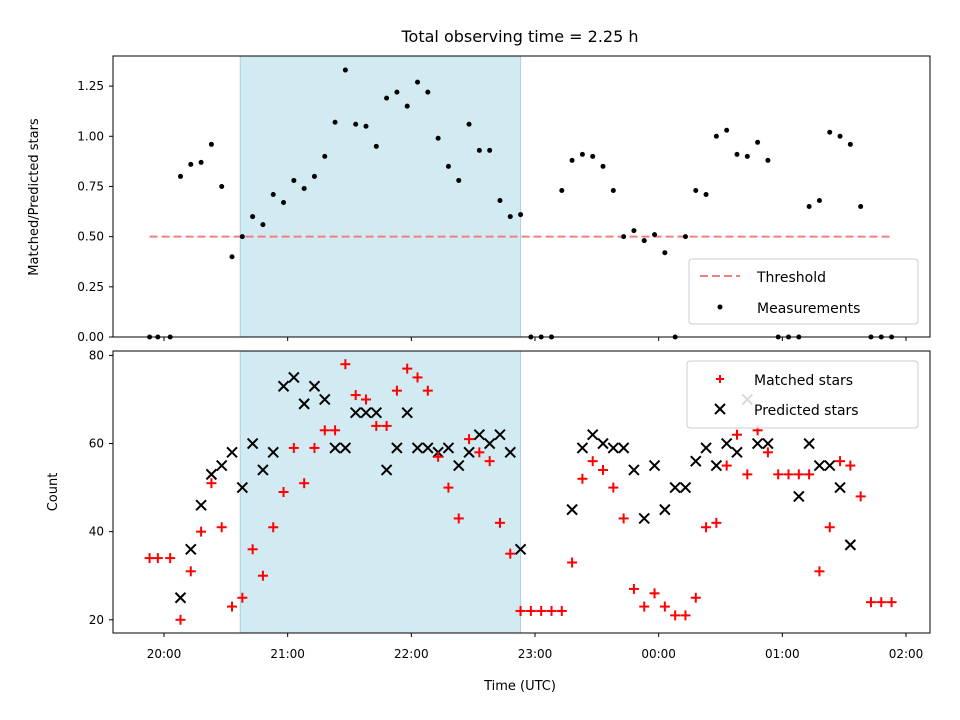 The image size is (960, 720). Describe the element at coordinates (90, 136) in the screenshot. I see `top-y-tick-label: 1.00` at that location.